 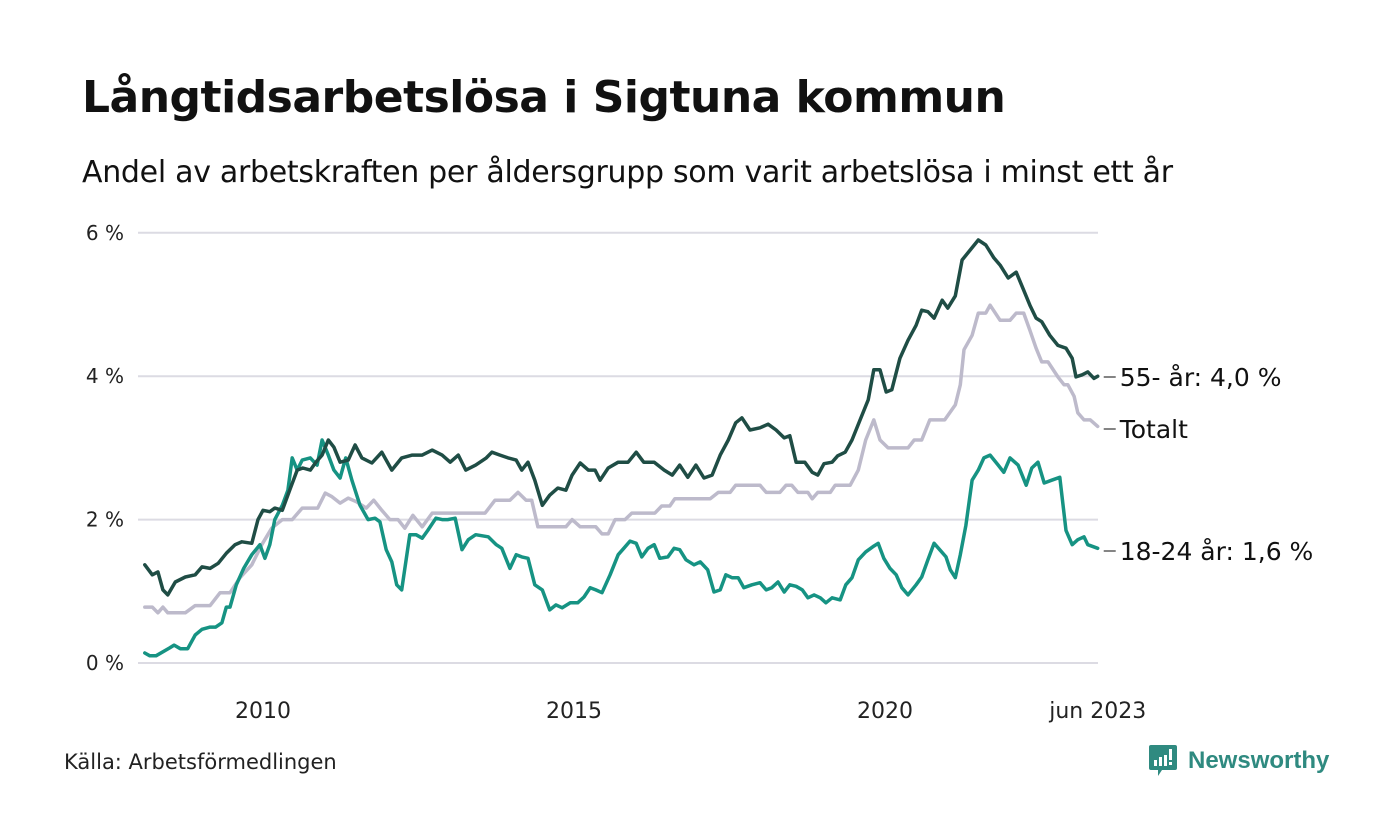 I want to click on series-end-label: Totalt, so click(x=1153, y=429).